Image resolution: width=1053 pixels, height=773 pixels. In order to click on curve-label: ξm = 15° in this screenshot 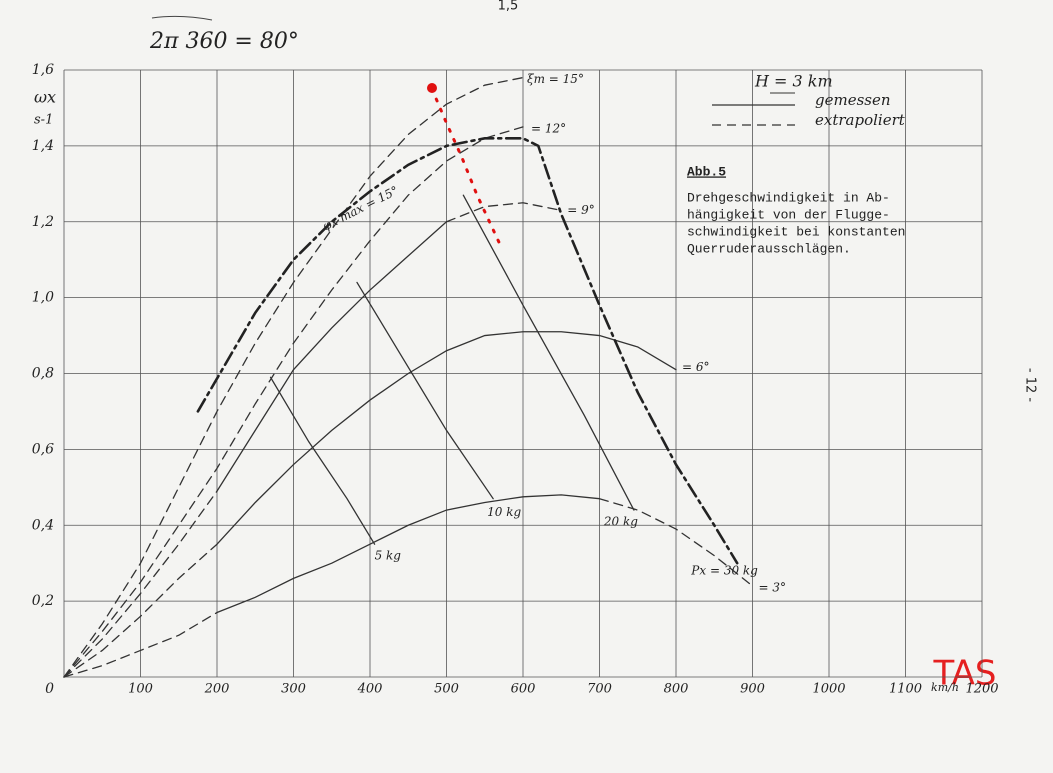, I will do `click(555, 79)`.